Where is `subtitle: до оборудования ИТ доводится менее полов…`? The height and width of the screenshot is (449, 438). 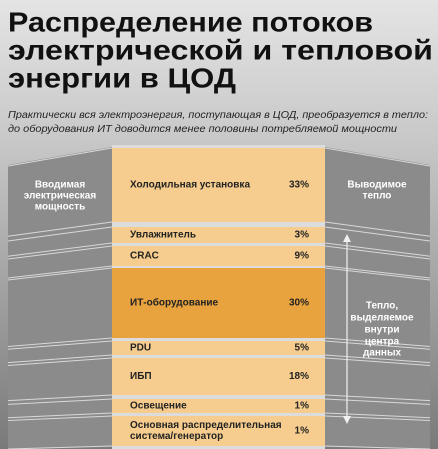 subtitle: до оборудования ИТ доводится менее полов… is located at coordinates (202, 129).